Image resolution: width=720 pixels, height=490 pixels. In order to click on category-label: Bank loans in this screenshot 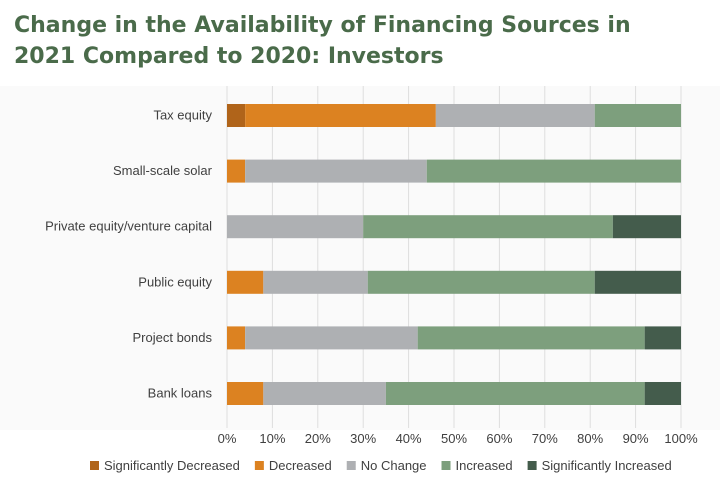, I will do `click(180, 393)`.